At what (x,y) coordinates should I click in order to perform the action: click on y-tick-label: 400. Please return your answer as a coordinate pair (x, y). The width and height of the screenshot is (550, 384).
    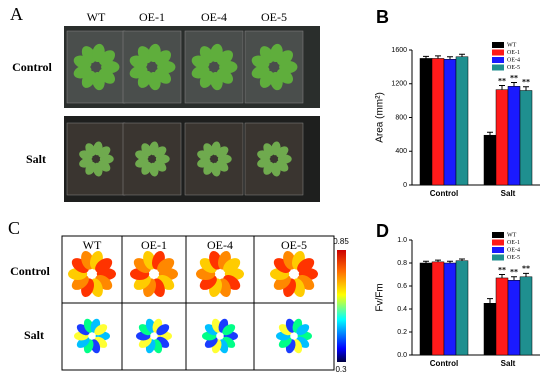
    Looking at the image, I should click on (401, 151).